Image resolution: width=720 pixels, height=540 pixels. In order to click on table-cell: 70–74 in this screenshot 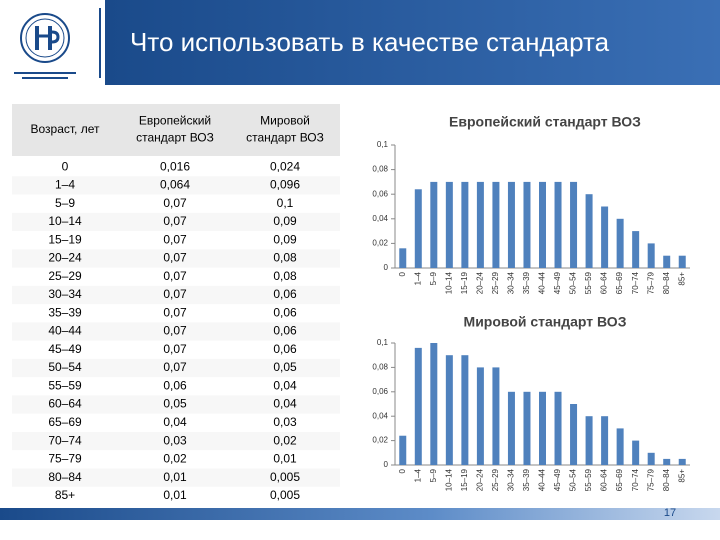, I will do `click(65, 440)`.